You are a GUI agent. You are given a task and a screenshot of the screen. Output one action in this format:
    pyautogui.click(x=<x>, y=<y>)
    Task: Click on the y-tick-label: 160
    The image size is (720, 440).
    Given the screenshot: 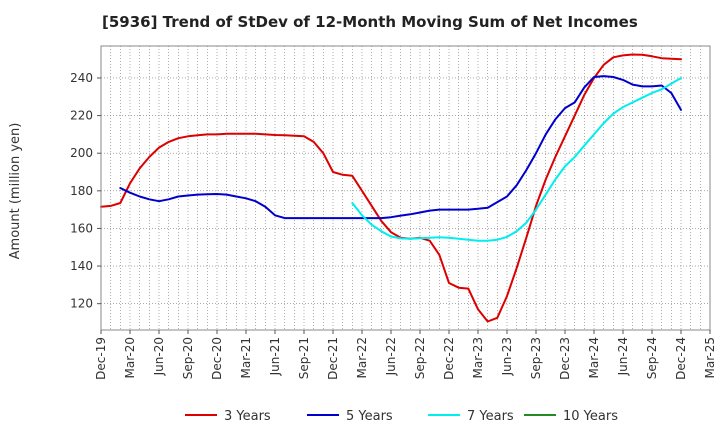 What is the action you would take?
    pyautogui.click(x=81, y=228)
    